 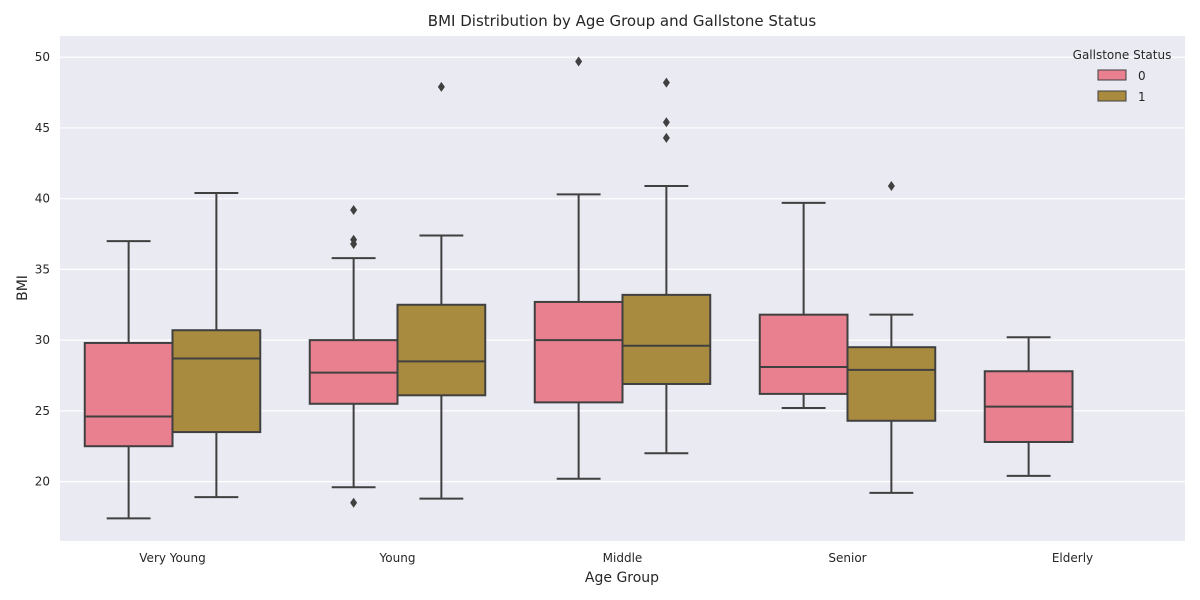 I want to click on x-tick-label: Elderly, so click(x=1072, y=558).